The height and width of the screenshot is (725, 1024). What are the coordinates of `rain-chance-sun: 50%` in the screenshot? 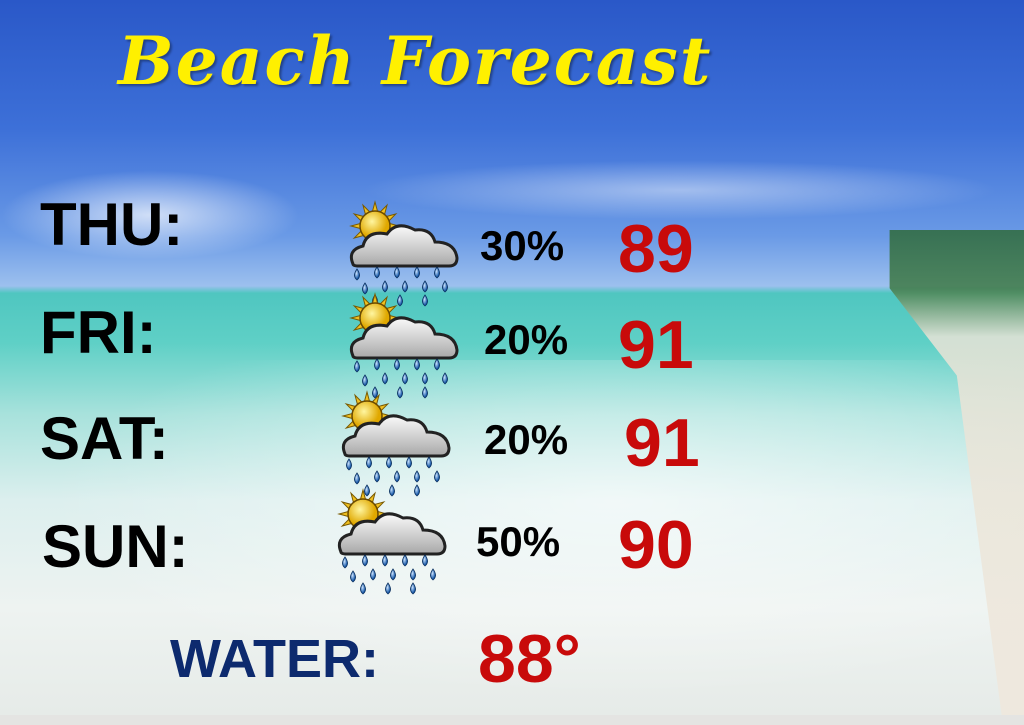 It's located at (518, 541).